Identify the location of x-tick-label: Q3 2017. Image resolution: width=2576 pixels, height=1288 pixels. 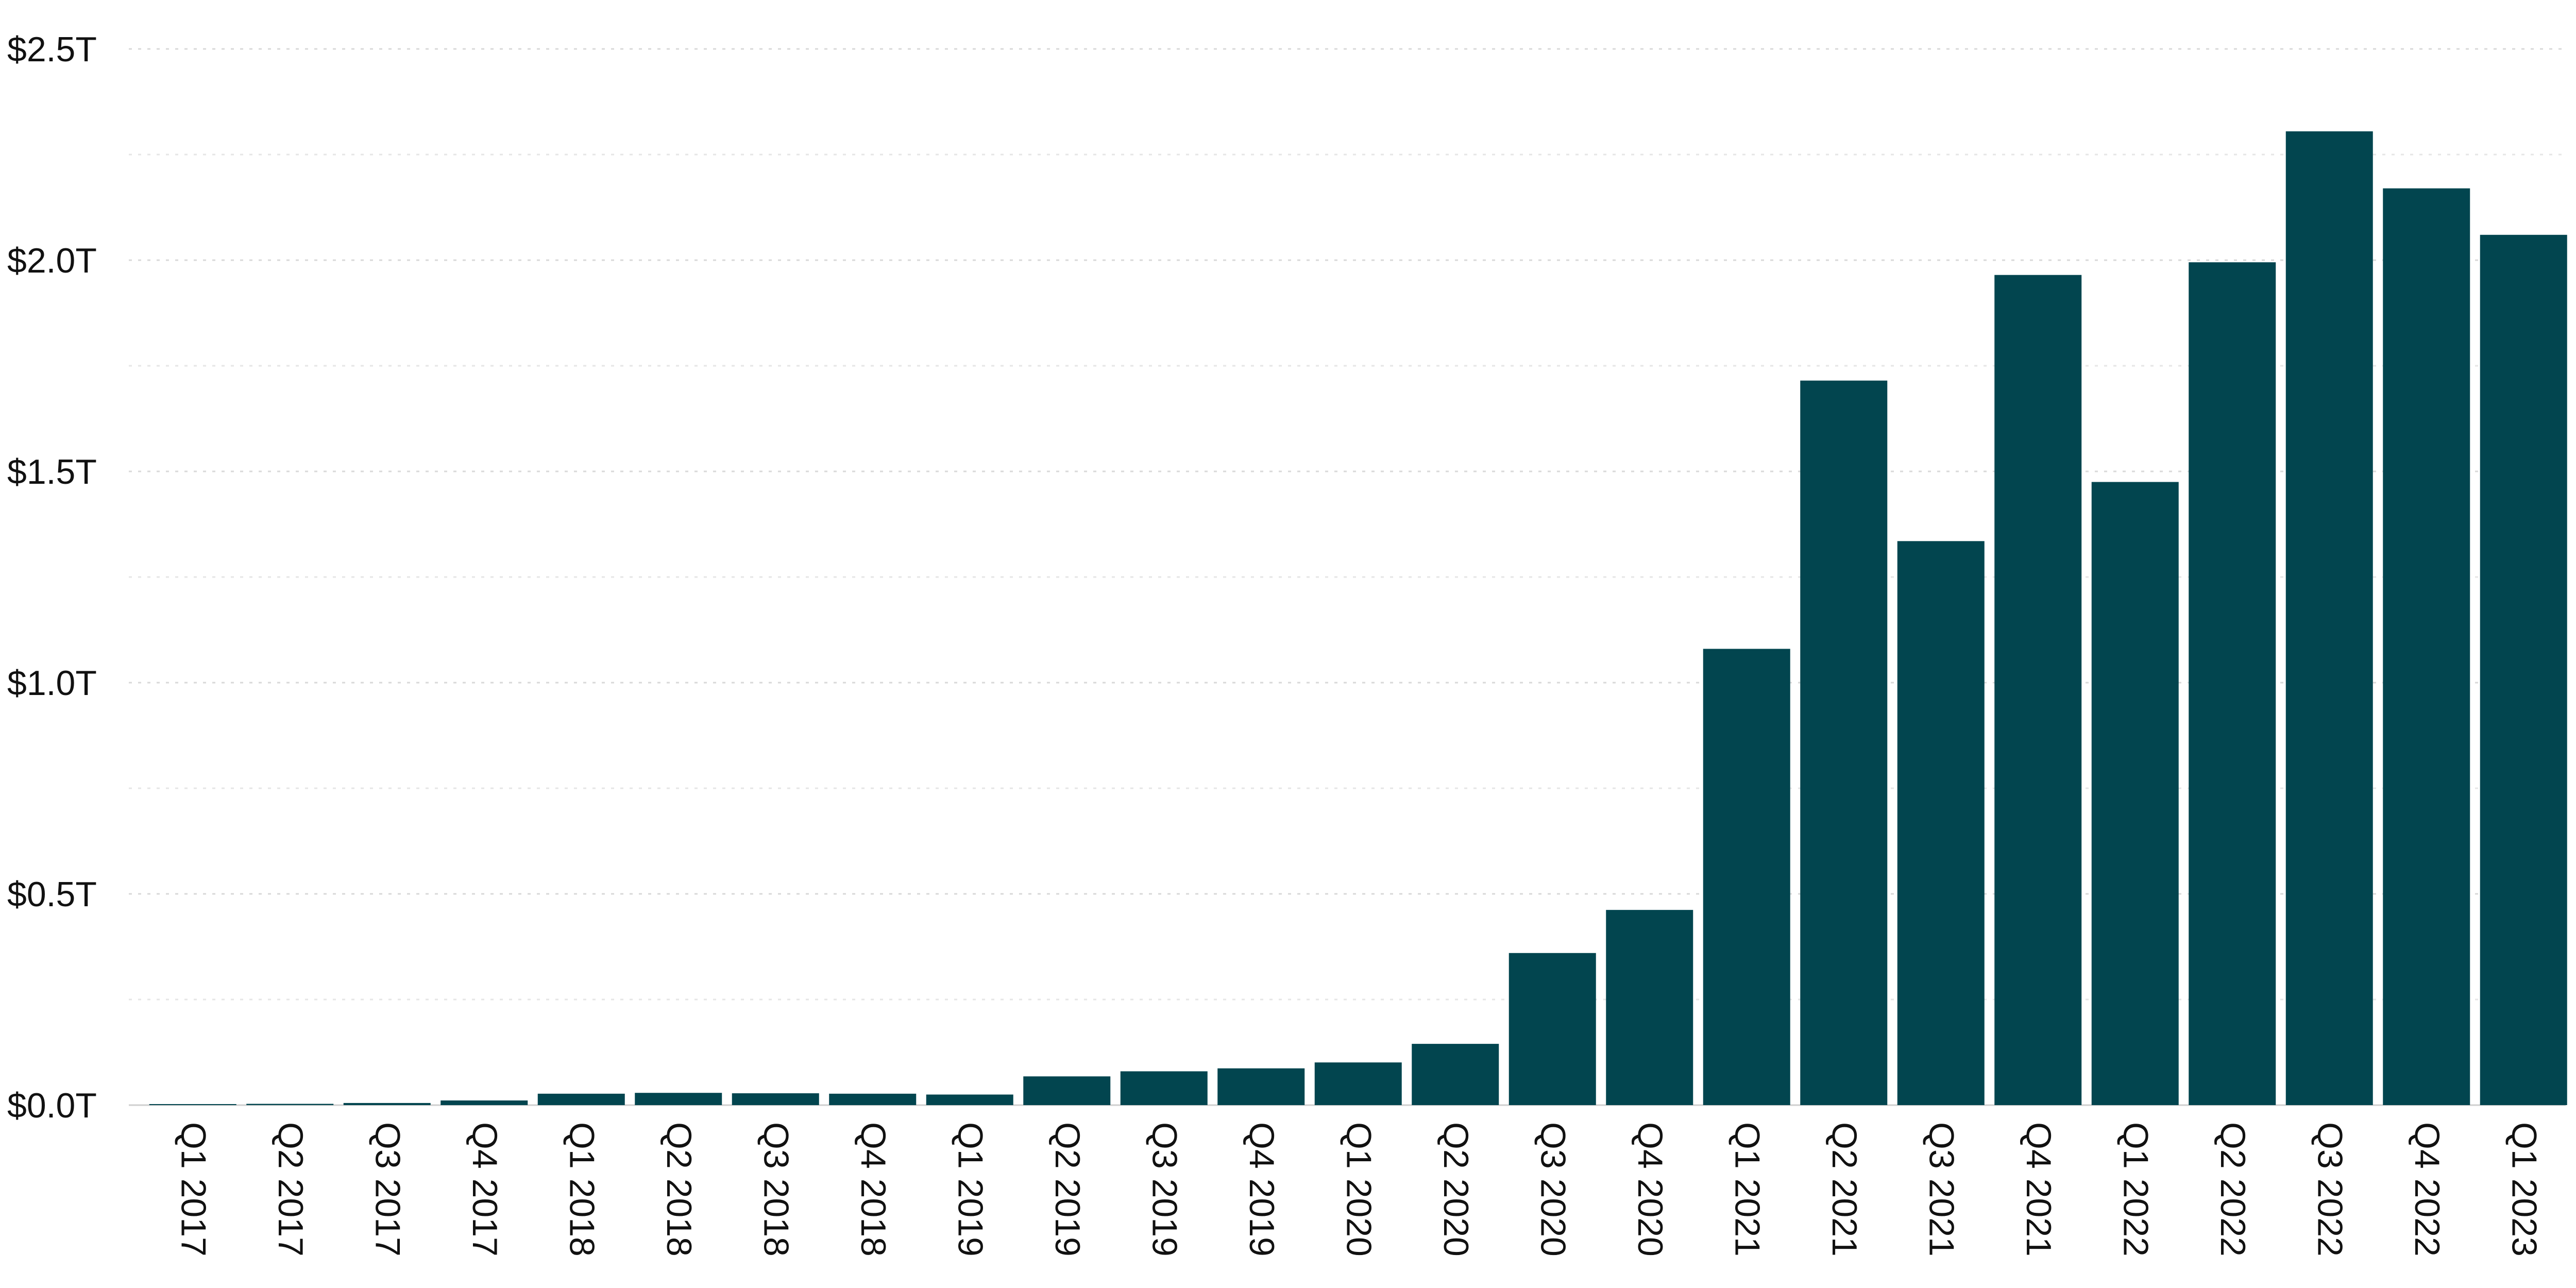
(388, 1189).